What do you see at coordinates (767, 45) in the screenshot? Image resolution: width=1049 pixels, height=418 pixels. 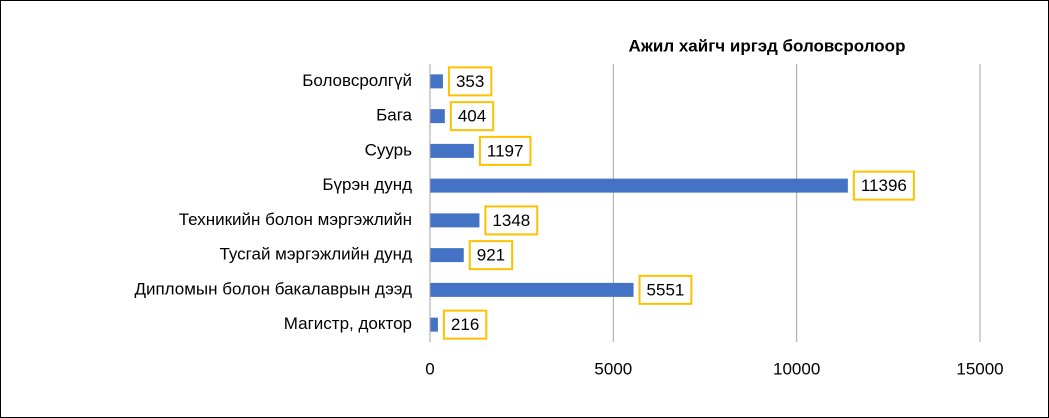 I see `chart-title: Ажил хайгч иргэд боловсролоор` at bounding box center [767, 45].